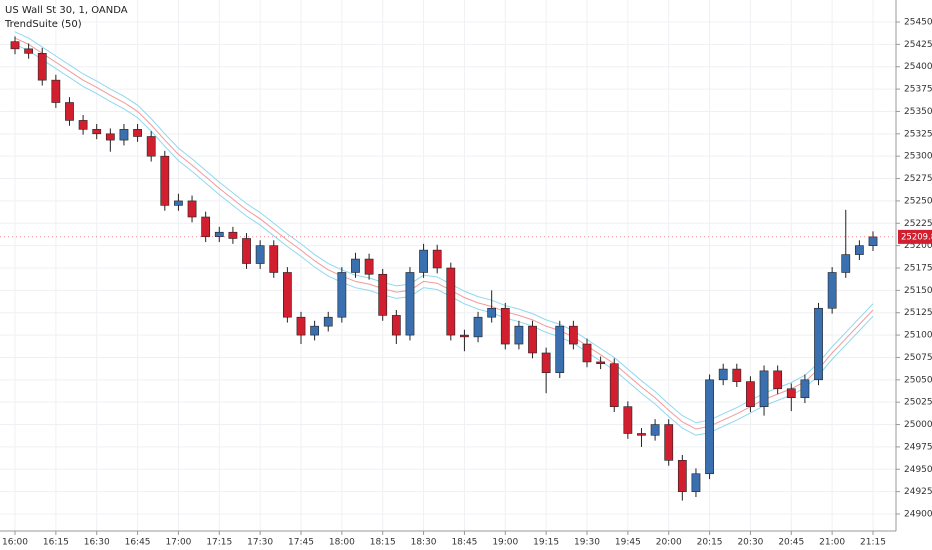  I want to click on x-tick-label: 19:15, so click(546, 543).